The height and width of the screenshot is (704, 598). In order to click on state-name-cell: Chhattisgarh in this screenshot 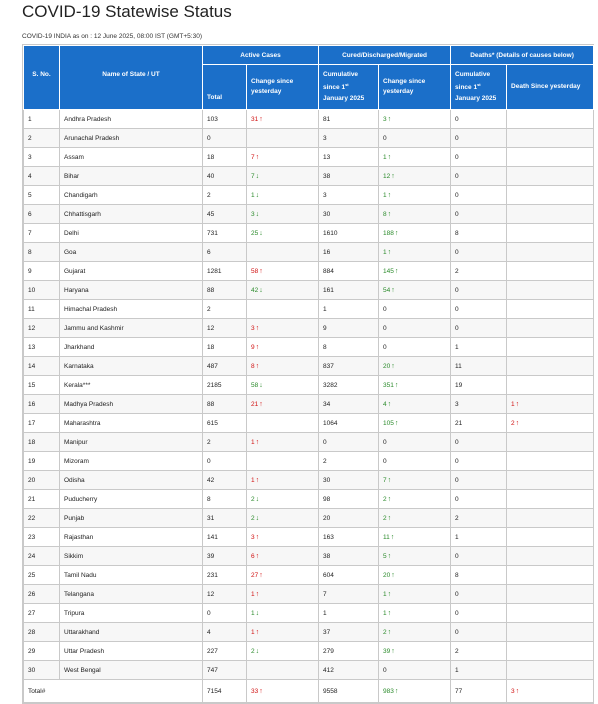, I will do `click(131, 214)`.